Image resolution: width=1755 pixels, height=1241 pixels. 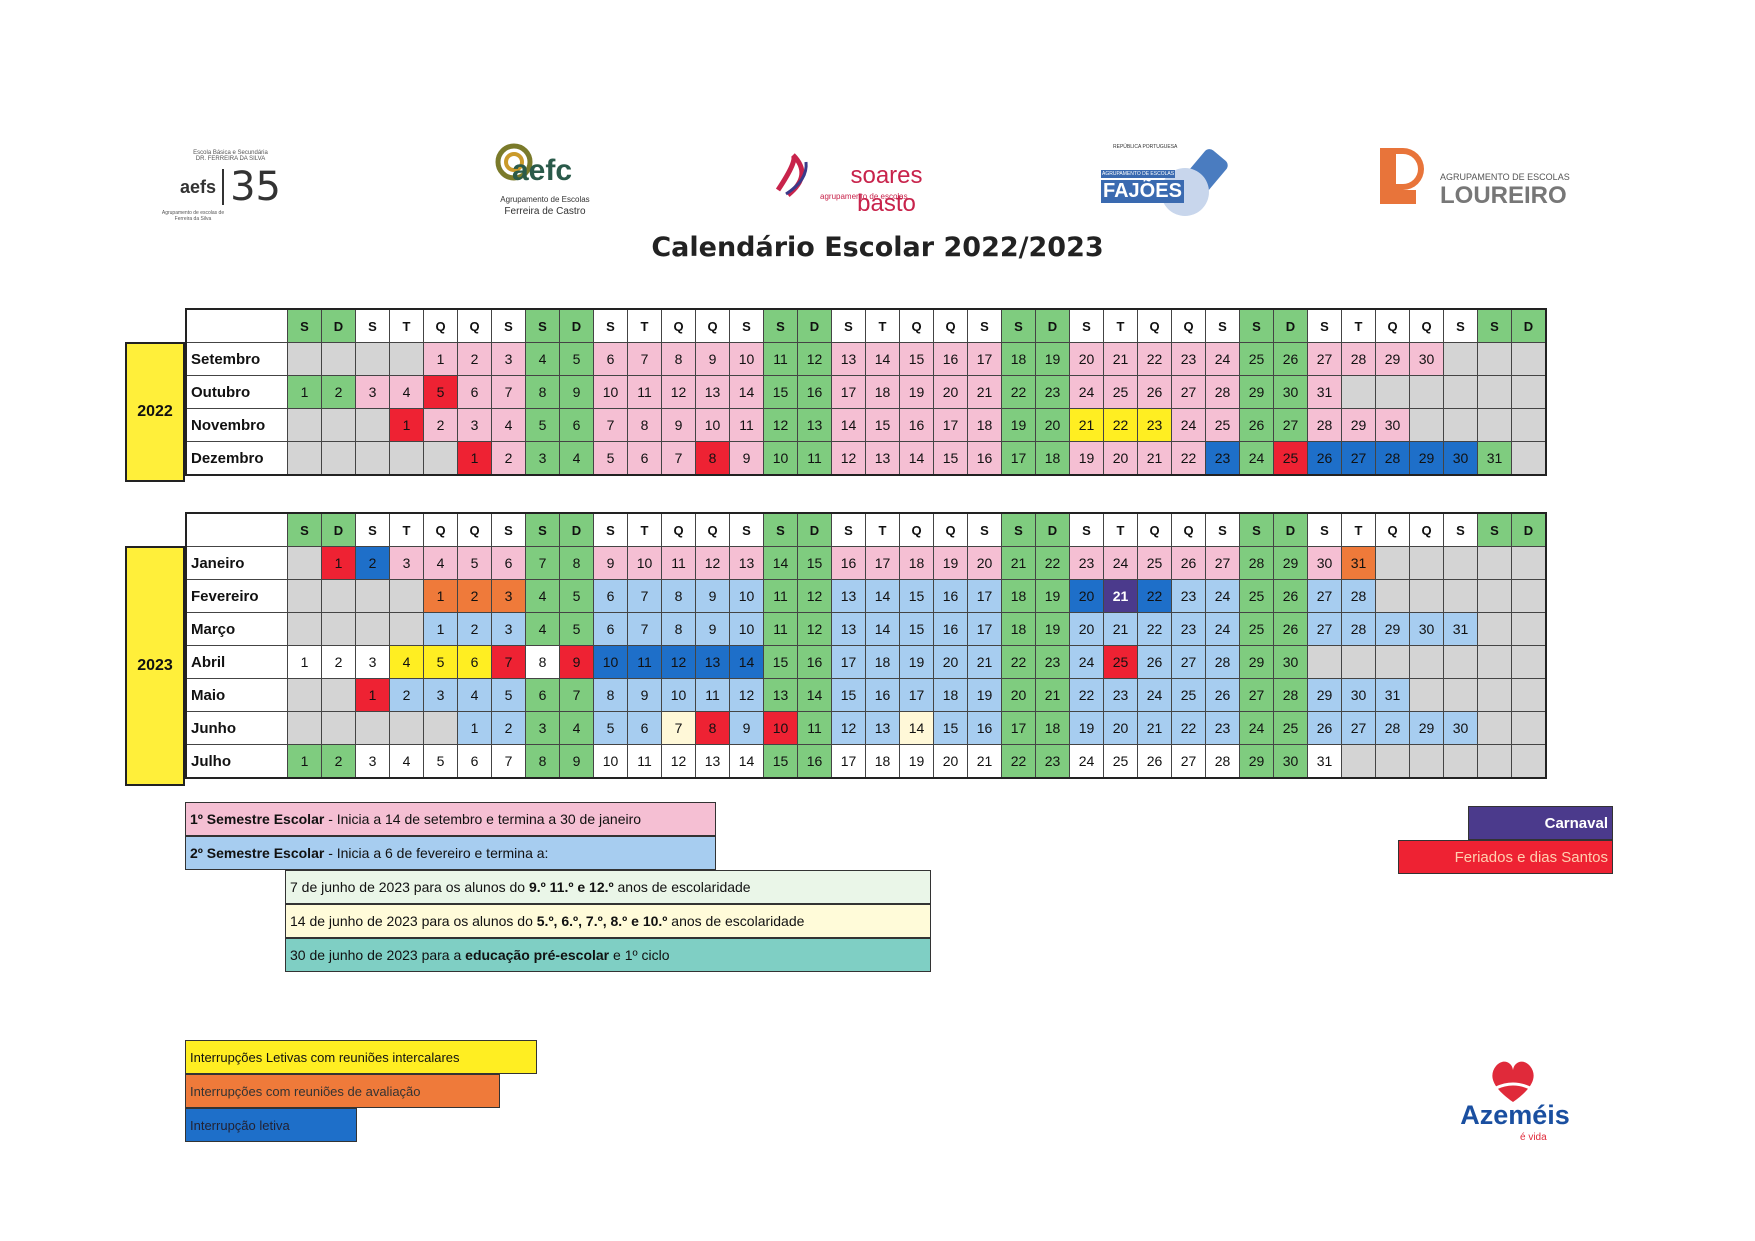 I want to click on day-cell: 28, so click(x=1256, y=563).